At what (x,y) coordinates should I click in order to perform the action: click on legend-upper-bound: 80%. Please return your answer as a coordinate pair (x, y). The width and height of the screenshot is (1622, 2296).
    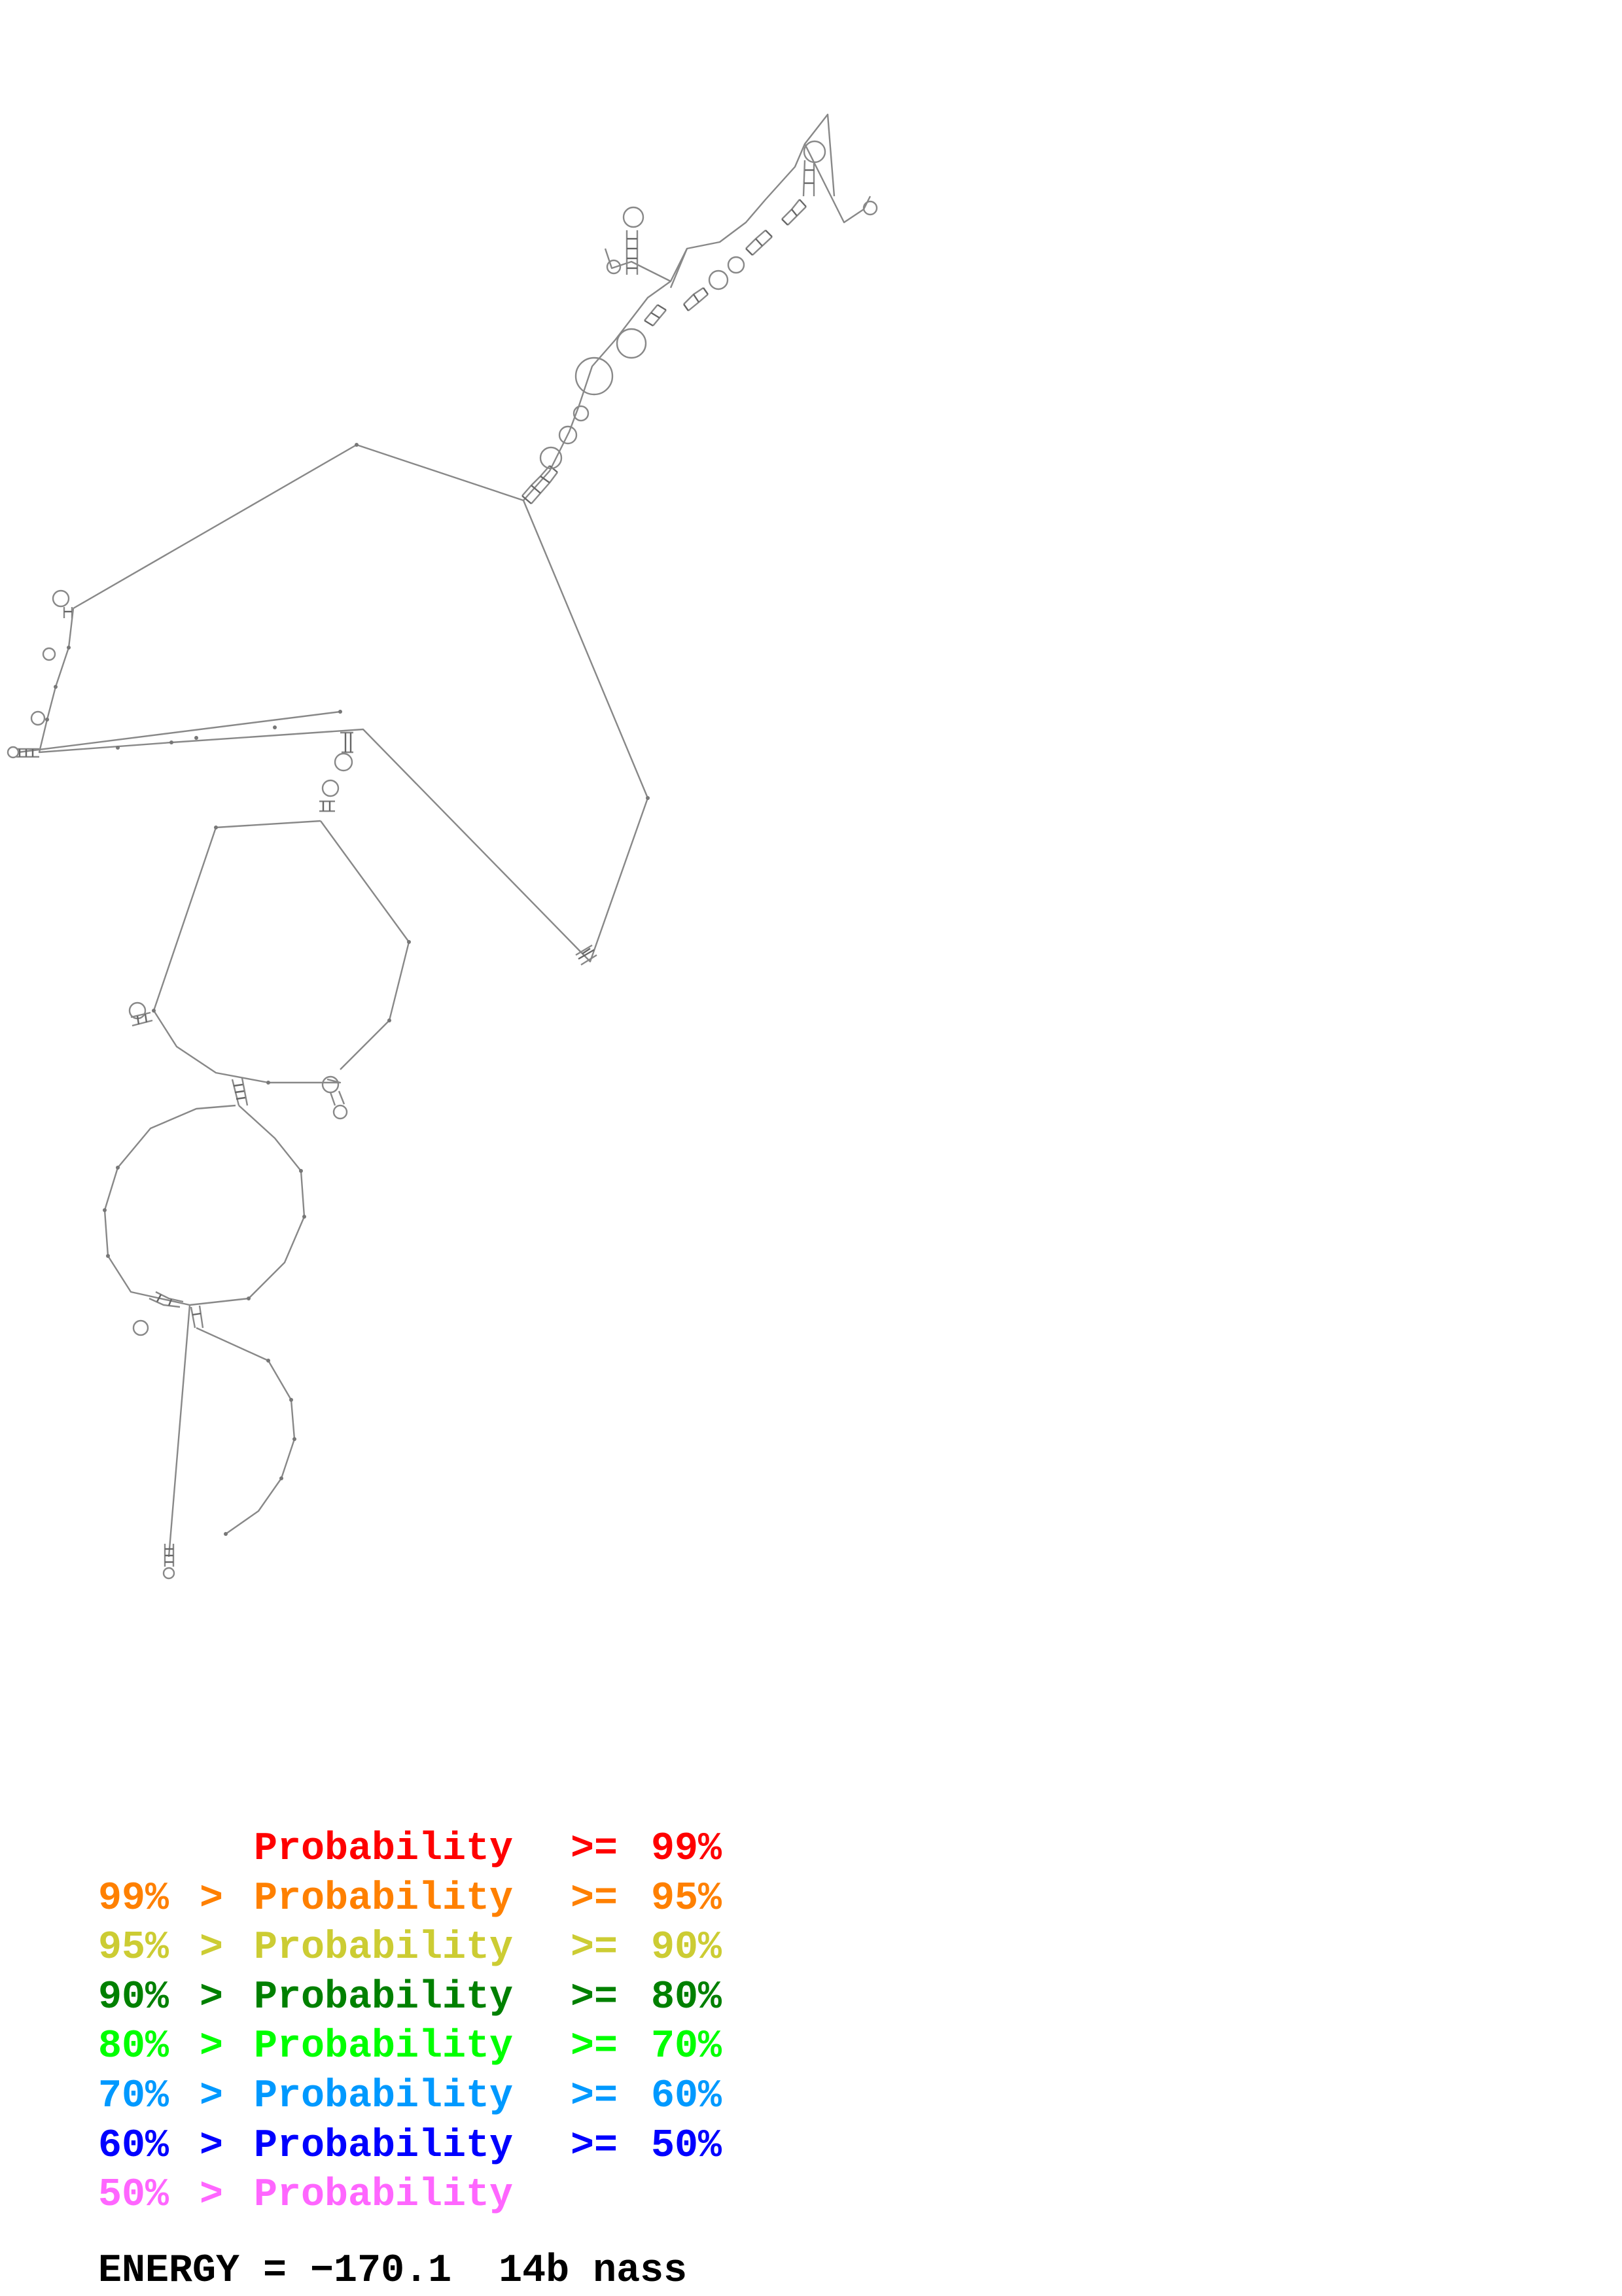
    Looking at the image, I should click on (686, 1997).